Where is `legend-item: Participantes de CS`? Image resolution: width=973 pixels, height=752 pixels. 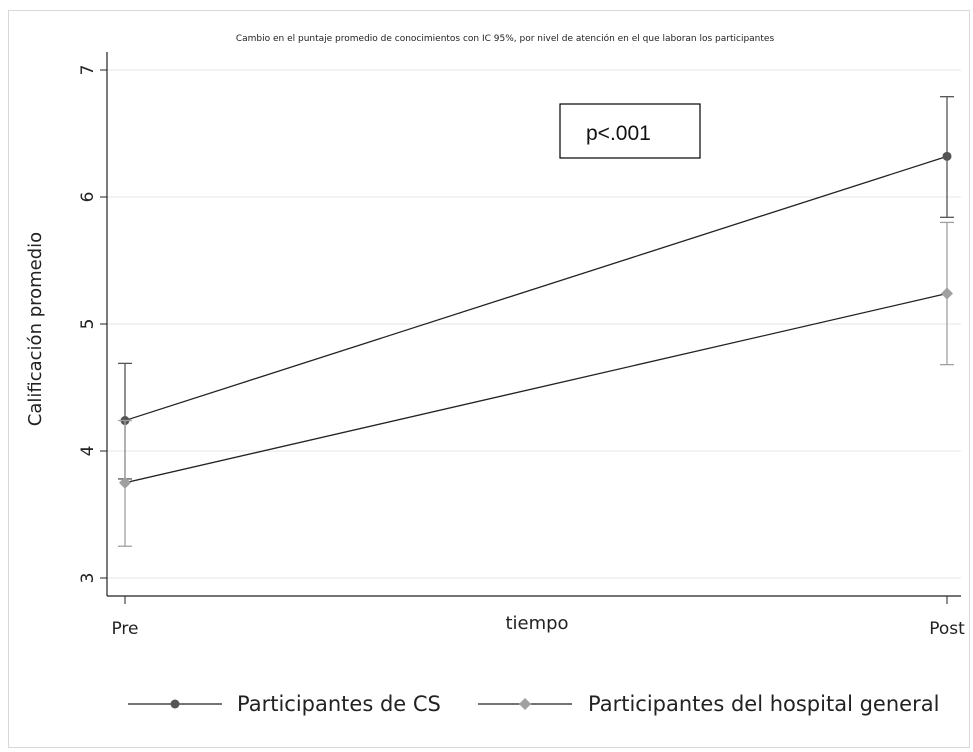
legend-item: Participantes de CS is located at coordinates (284, 704).